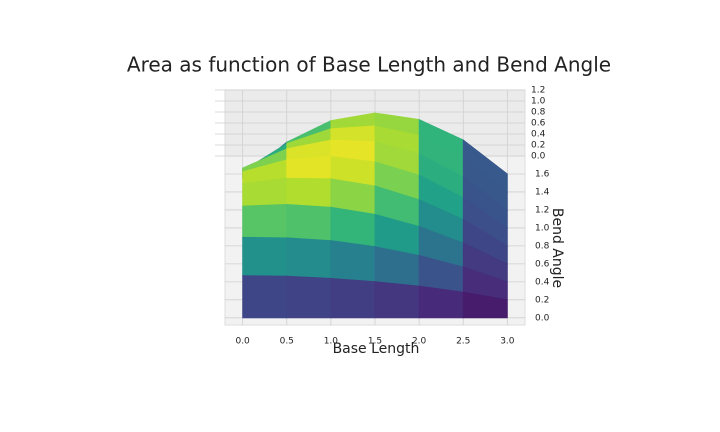 Image resolution: width=720 pixels, height=432 pixels. What do you see at coordinates (542, 192) in the screenshot?
I see `y-tick-label: 1.4` at bounding box center [542, 192].